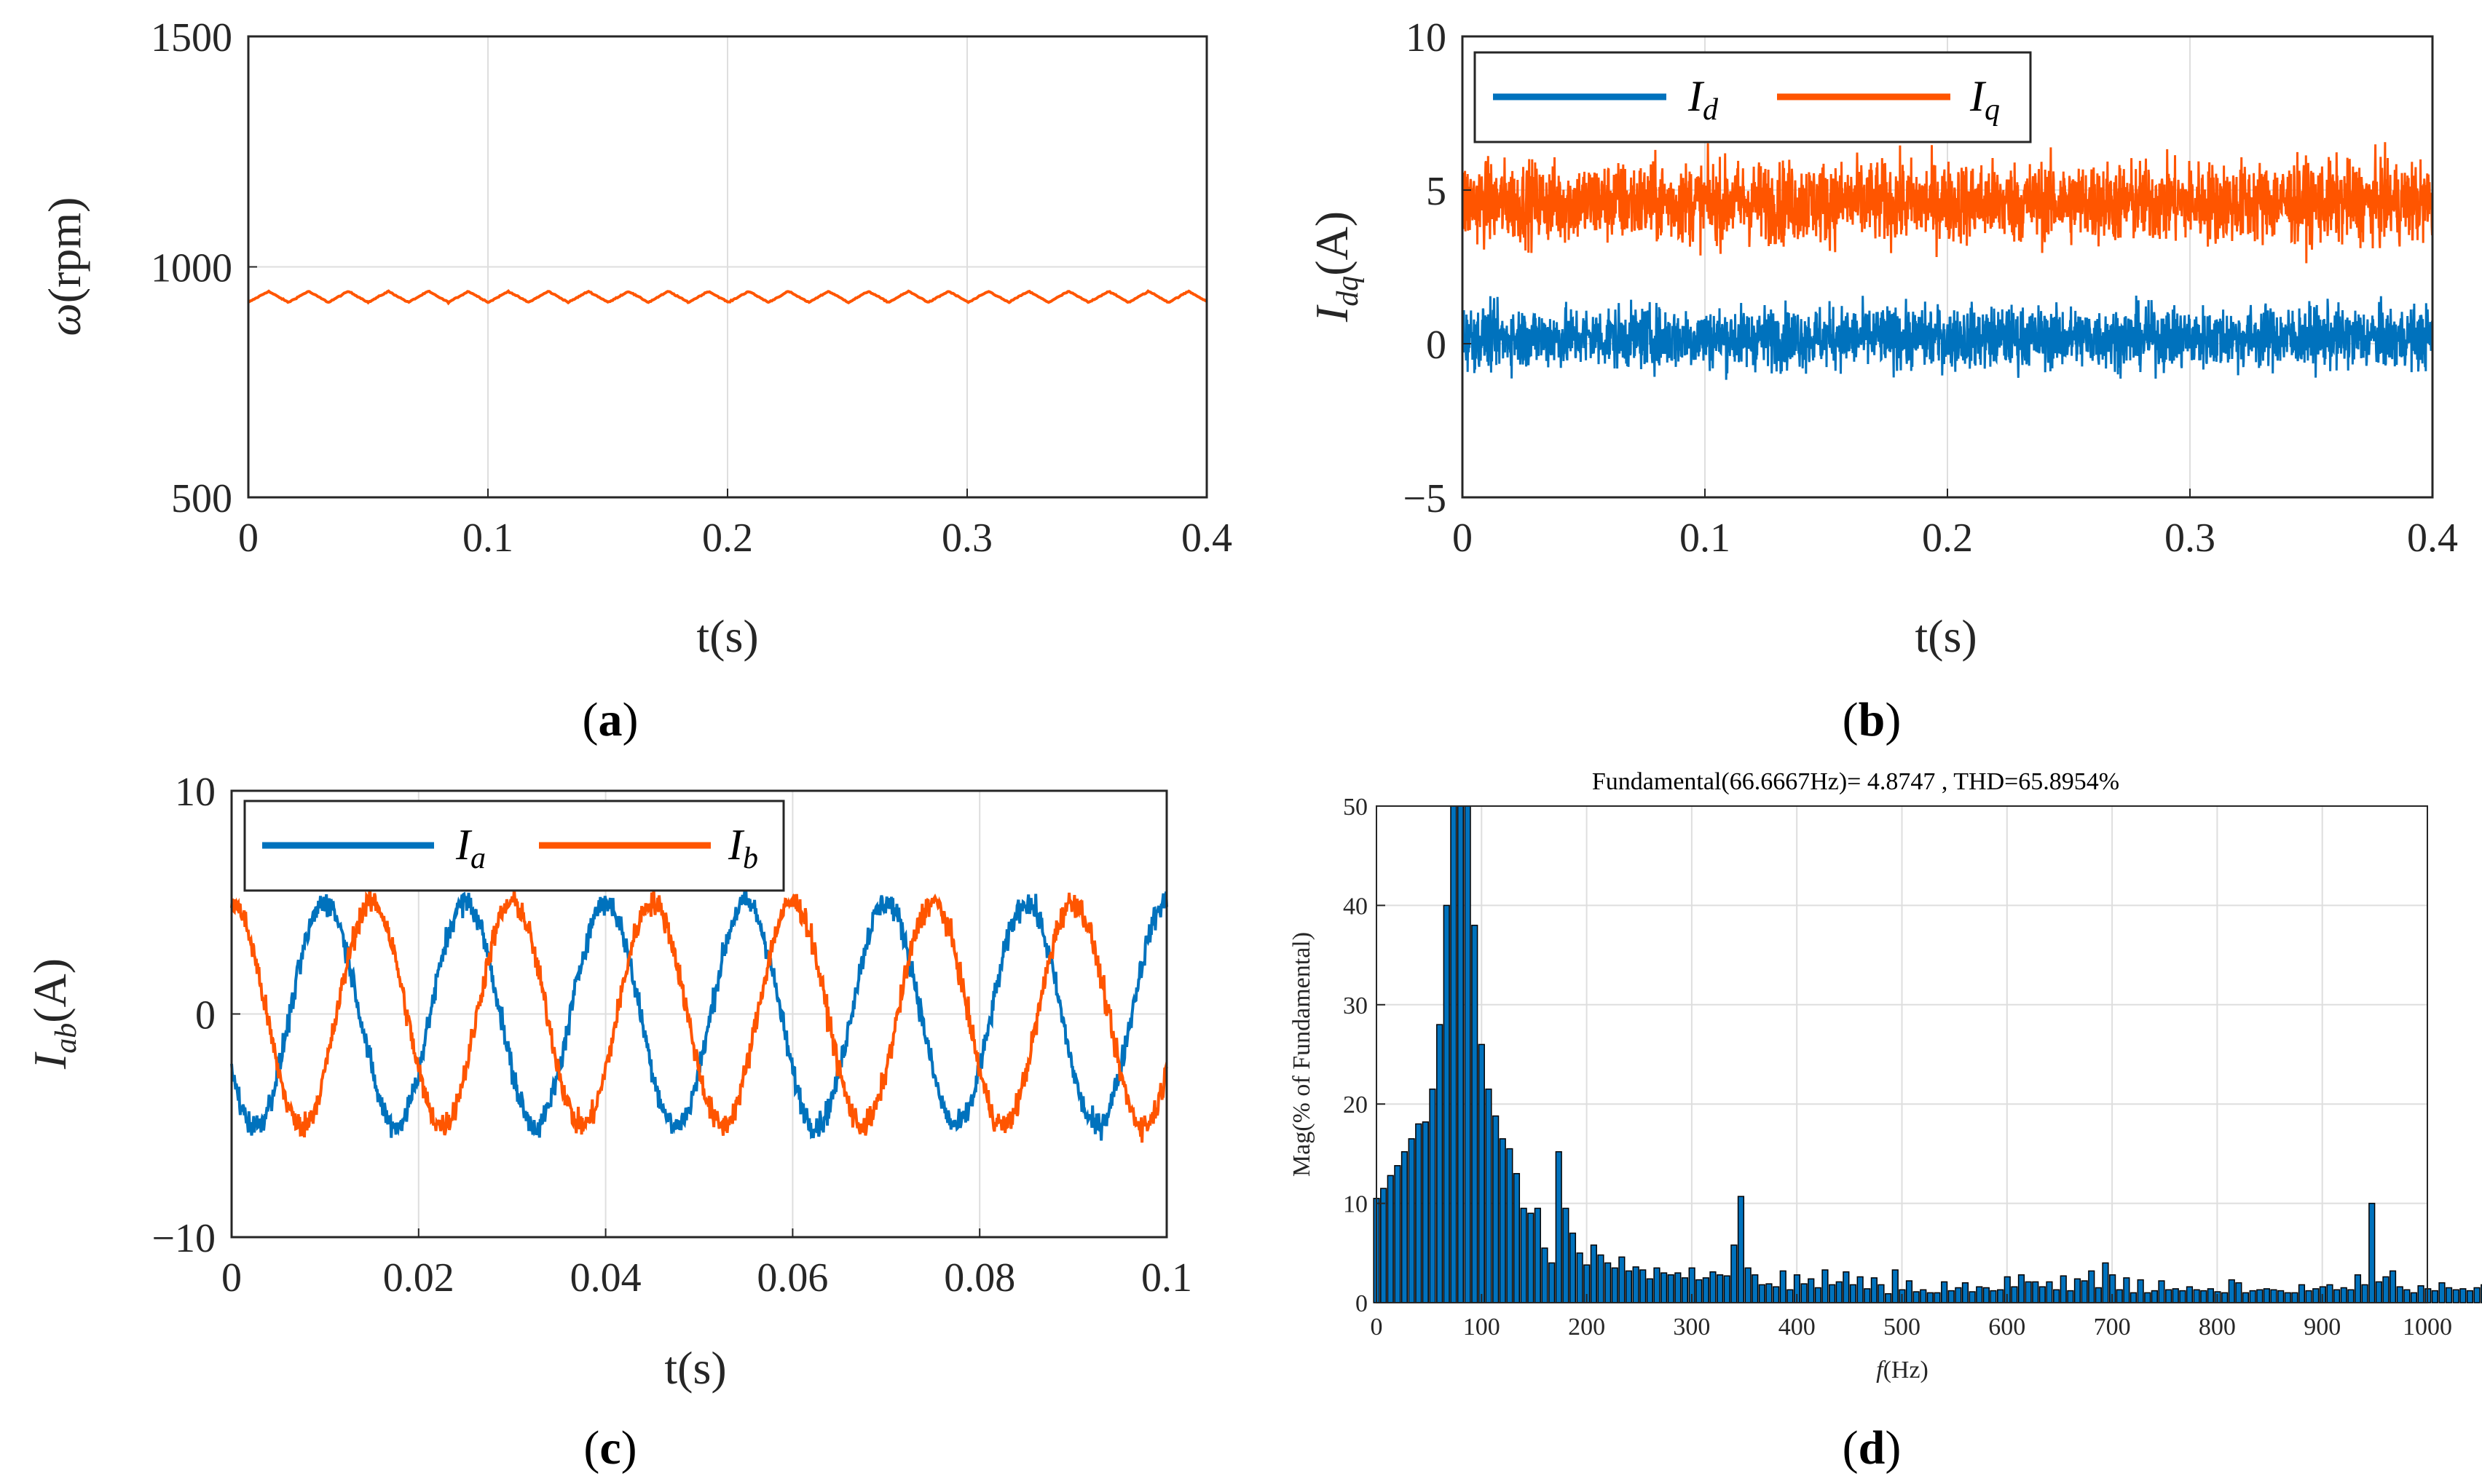 The width and height of the screenshot is (2482, 1484). Describe the element at coordinates (1436, 191) in the screenshot. I see `chart-b-y-tick-label: 5` at that location.